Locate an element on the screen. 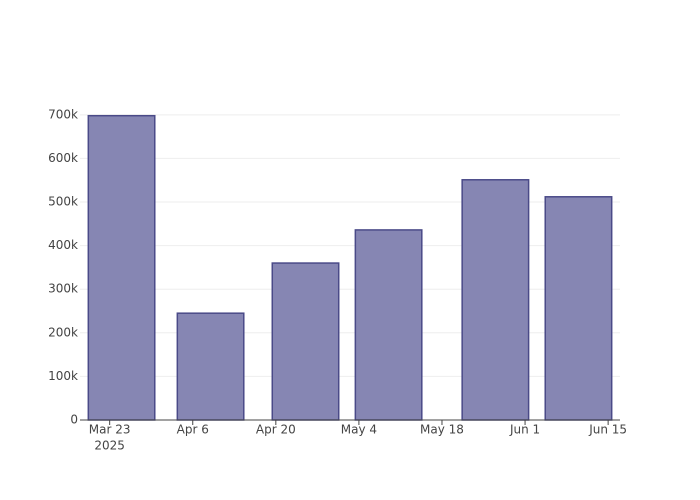 The height and width of the screenshot is (500, 700). x-tick-label: Apr 6 is located at coordinates (193, 430).